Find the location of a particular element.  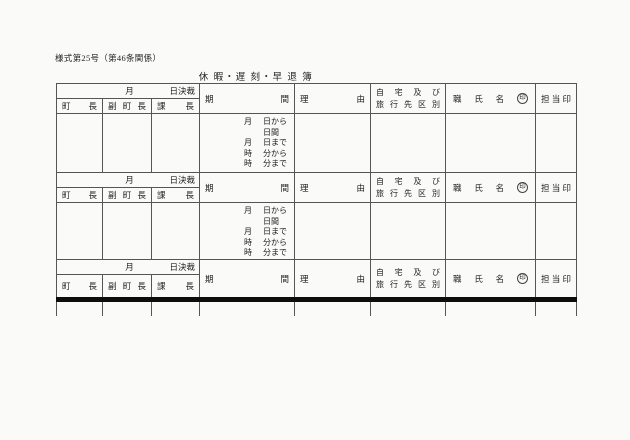

period-line: 時 分まで is located at coordinates (247, 164).